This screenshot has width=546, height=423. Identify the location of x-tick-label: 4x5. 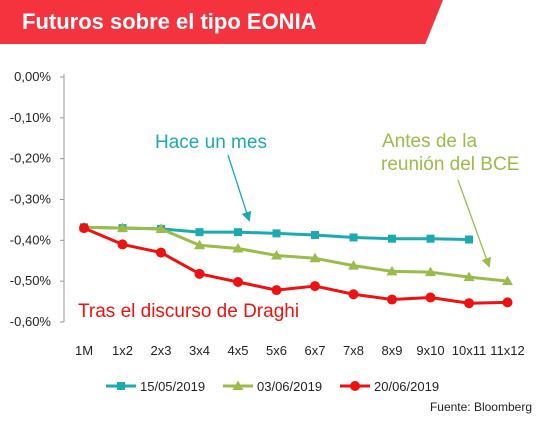
(238, 350).